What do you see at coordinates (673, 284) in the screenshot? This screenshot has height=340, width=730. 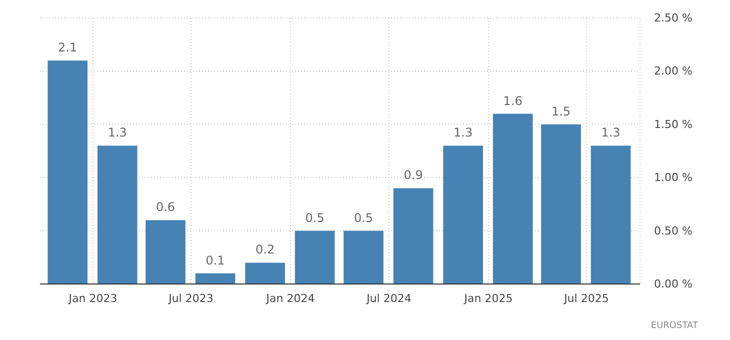 I see `y-tick-label: 0.00 %` at bounding box center [673, 284].